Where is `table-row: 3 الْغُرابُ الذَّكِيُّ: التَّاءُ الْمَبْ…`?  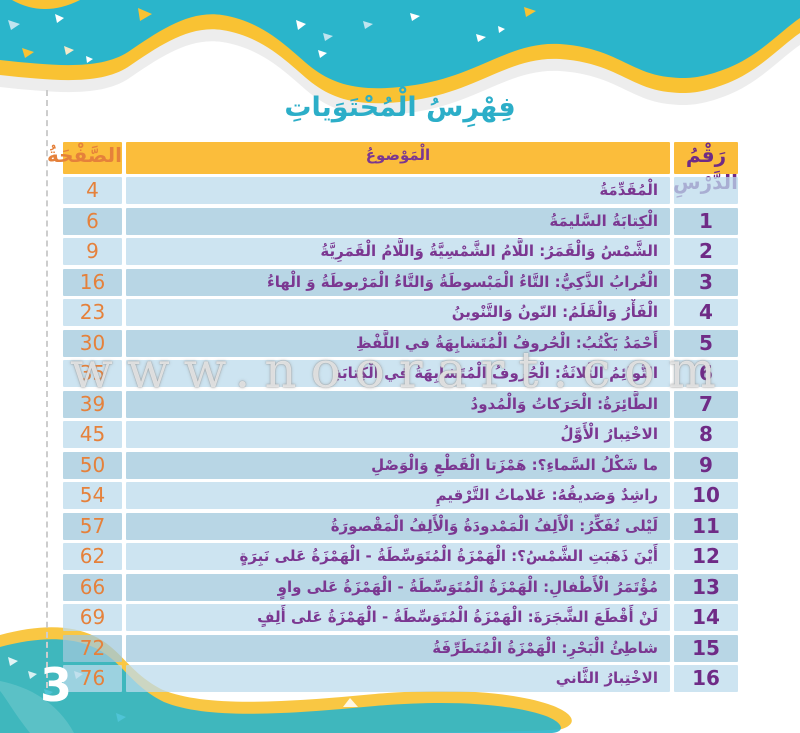 table-row: 3 الْغُرابُ الذَّكِيُّ: التَّاءُ الْمَبْ… is located at coordinates (400, 282).